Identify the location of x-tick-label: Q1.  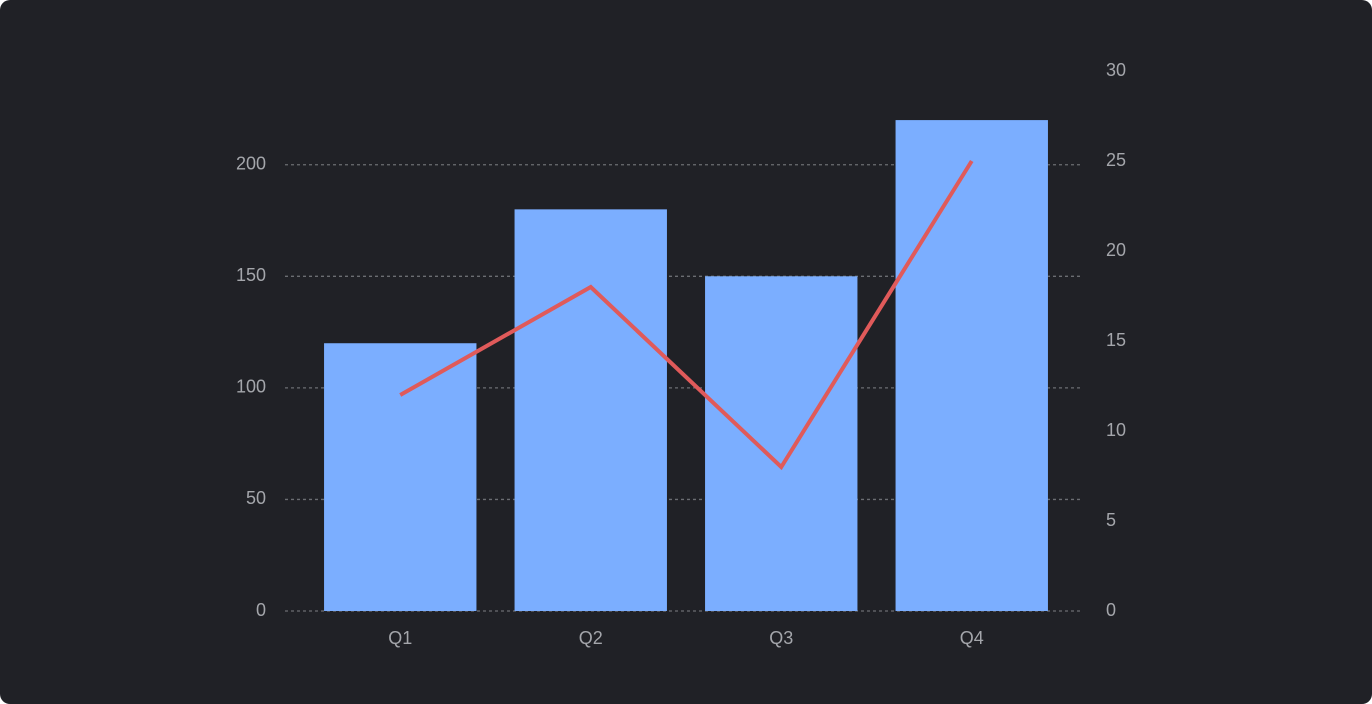
(400, 638).